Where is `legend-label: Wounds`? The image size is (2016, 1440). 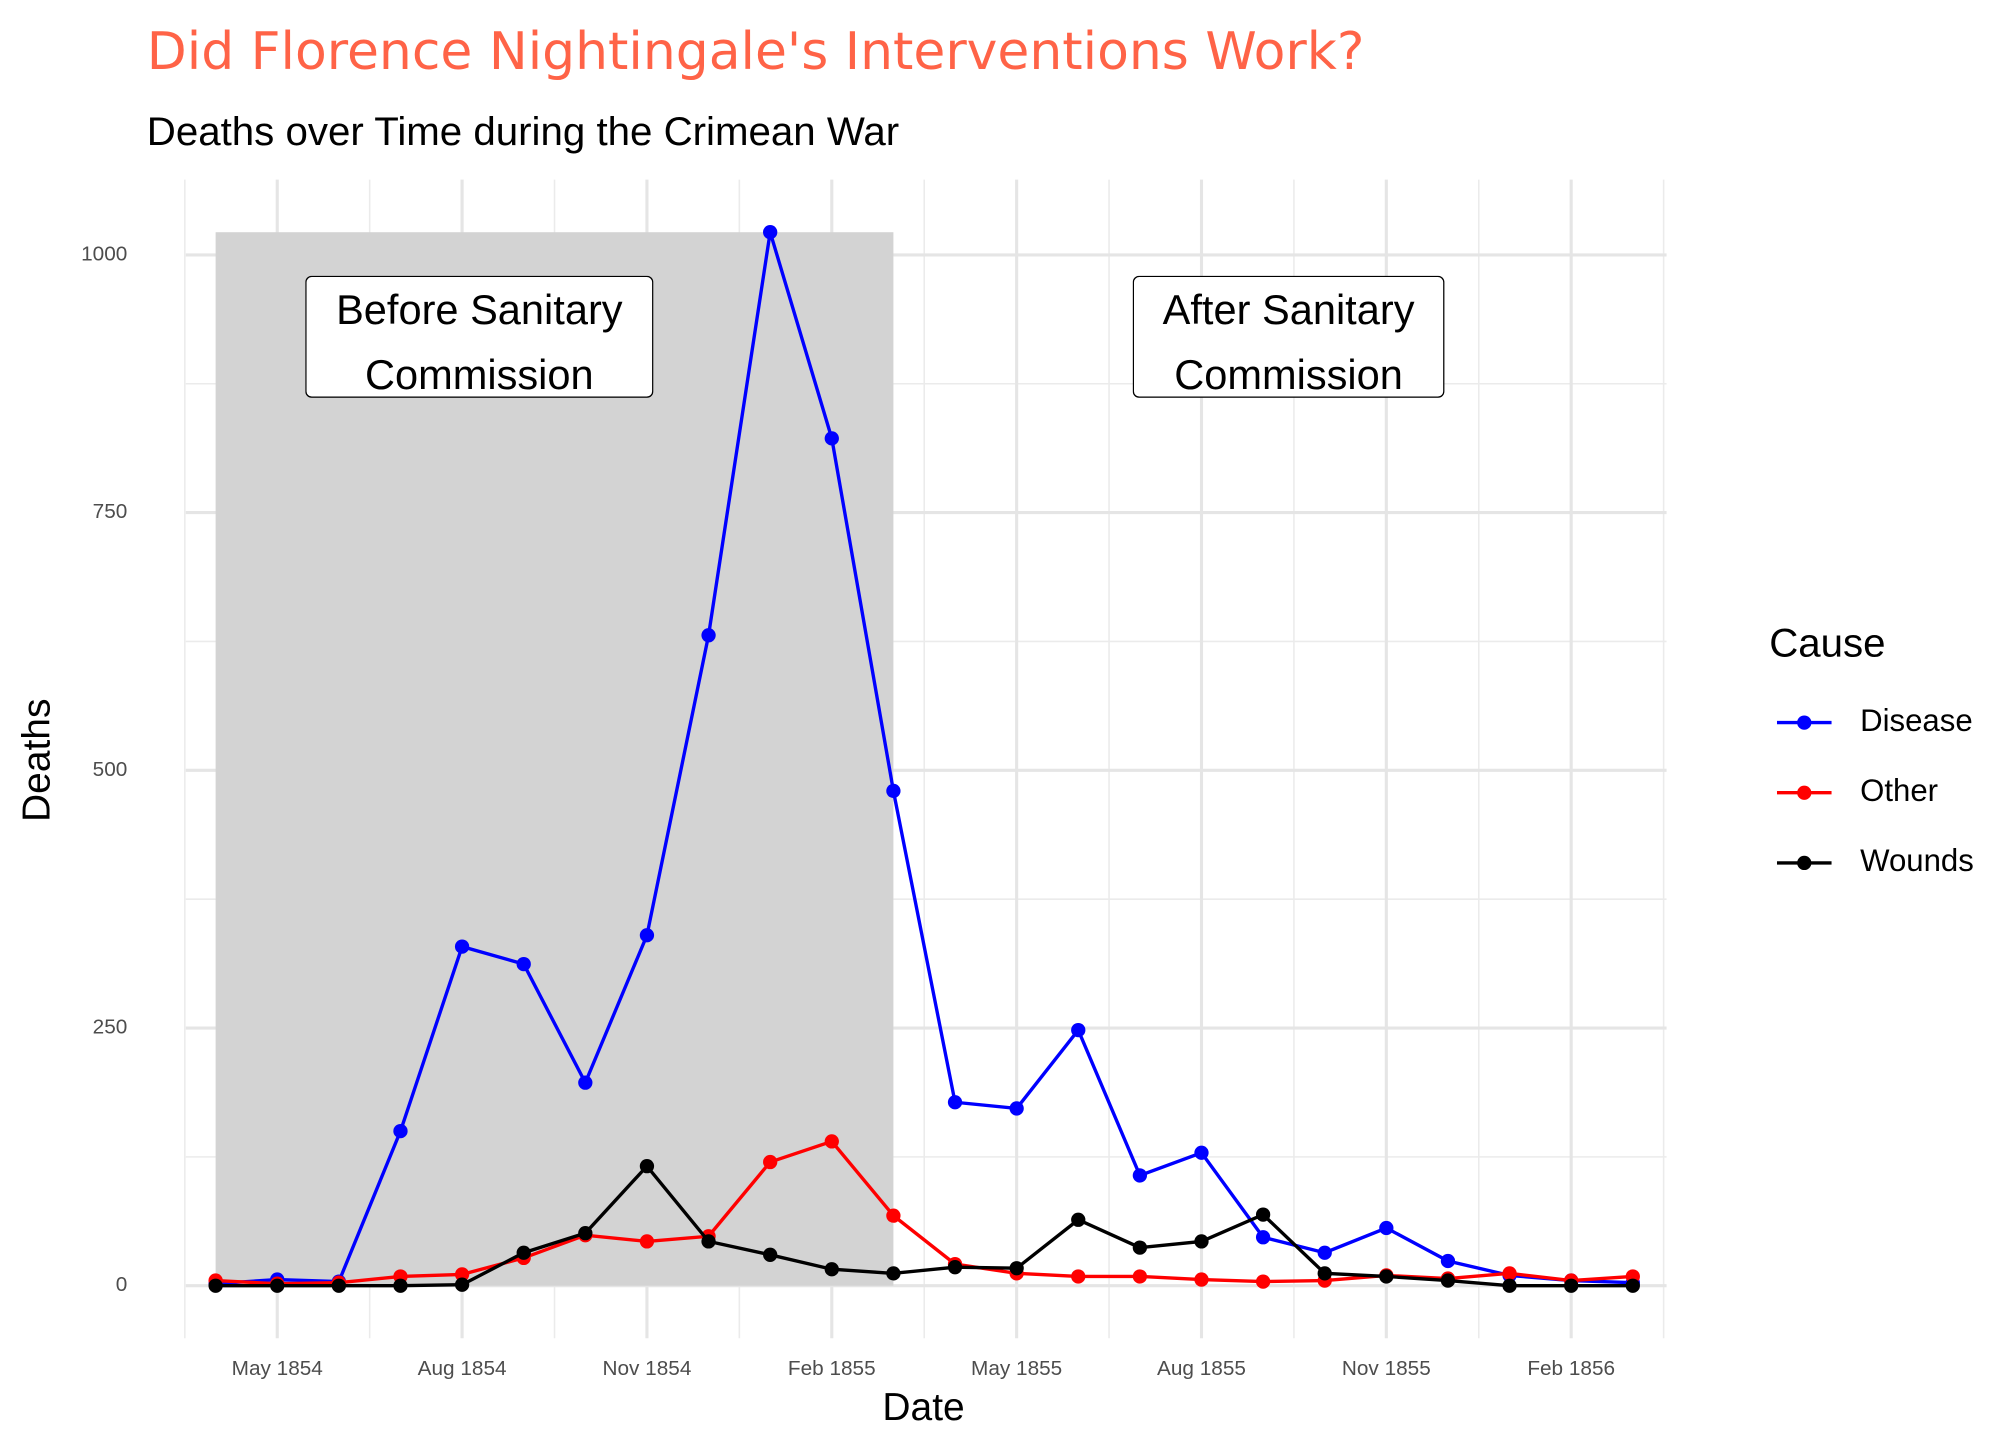 legend-label: Wounds is located at coordinates (1917, 860).